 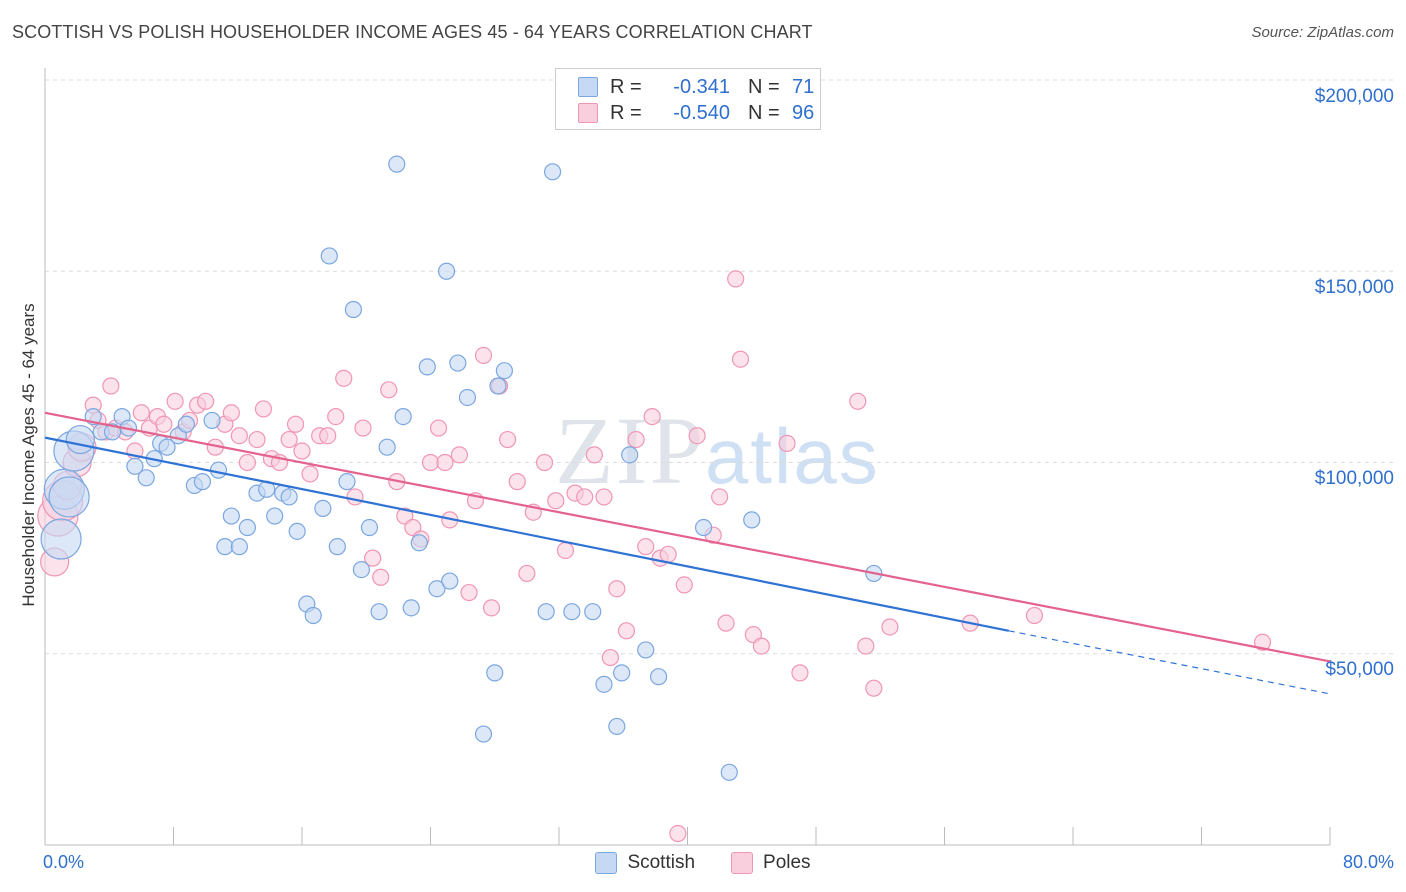 What do you see at coordinates (626, 112) in the screenshot?
I see `r-label: R =` at bounding box center [626, 112].